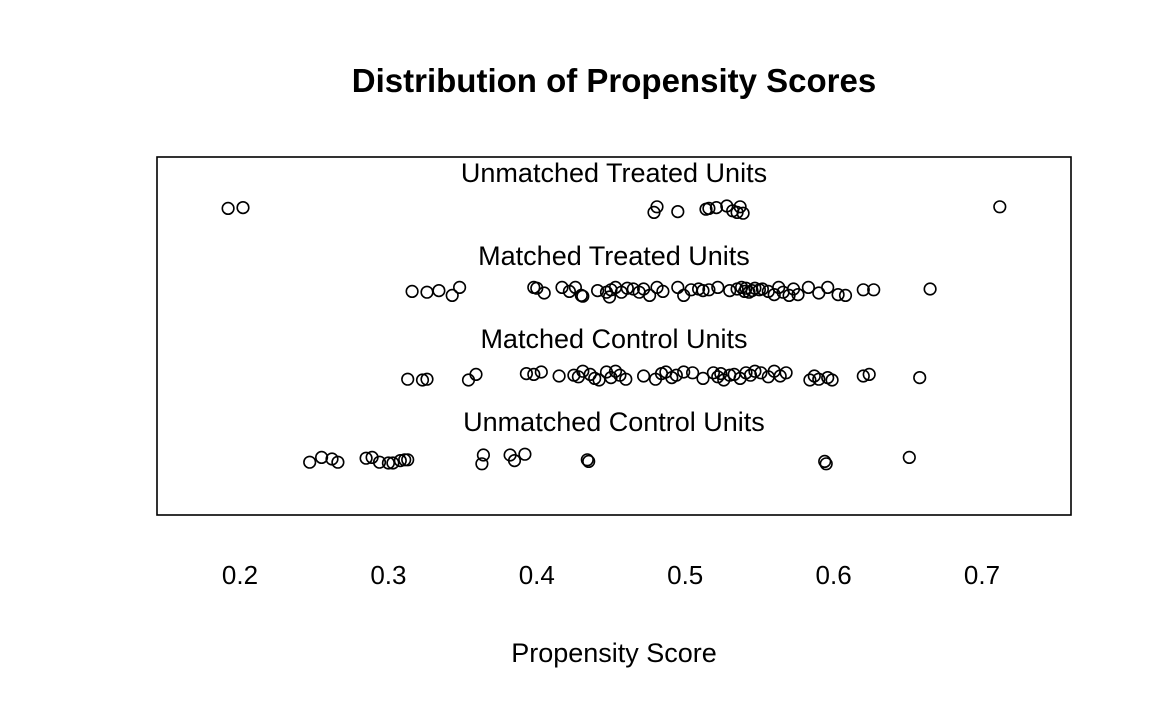 Image resolution: width=1152 pixels, height=711 pixels. What do you see at coordinates (685, 575) in the screenshot?
I see `x-tick-label: 0.5` at bounding box center [685, 575].